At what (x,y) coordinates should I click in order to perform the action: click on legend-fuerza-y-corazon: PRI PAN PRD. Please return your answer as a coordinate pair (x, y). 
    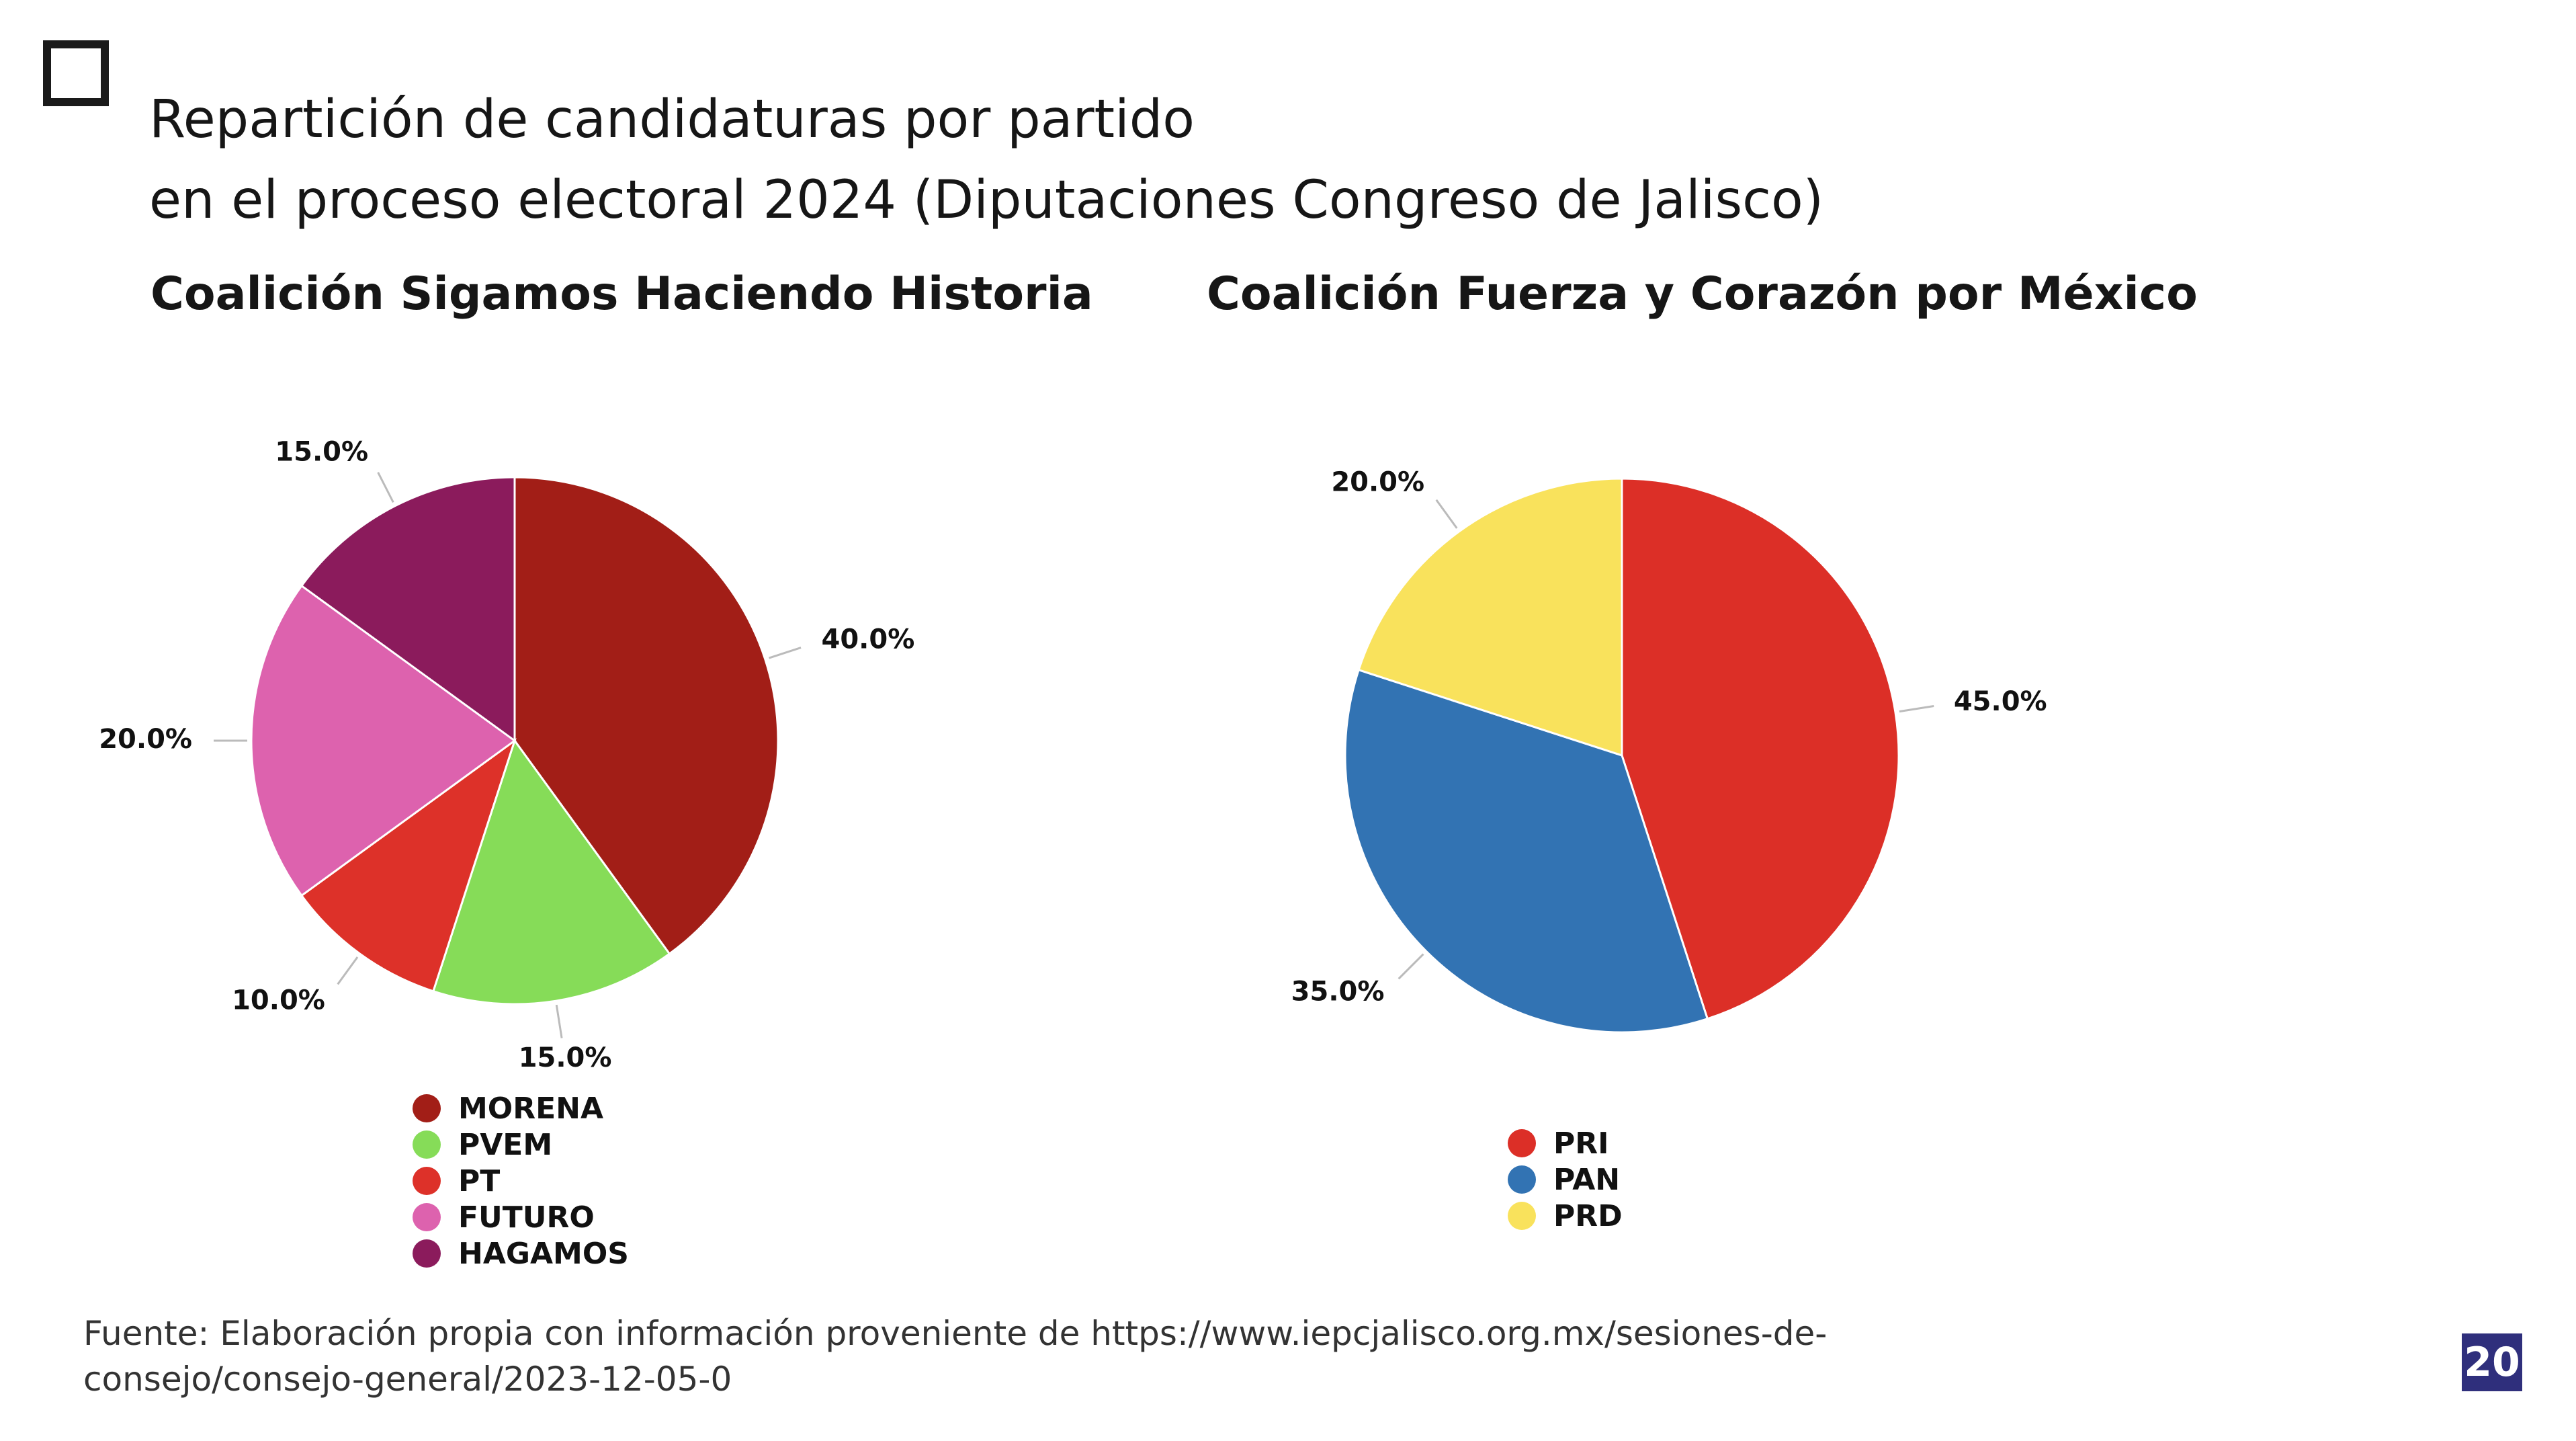
    Looking at the image, I should click on (1565, 1179).